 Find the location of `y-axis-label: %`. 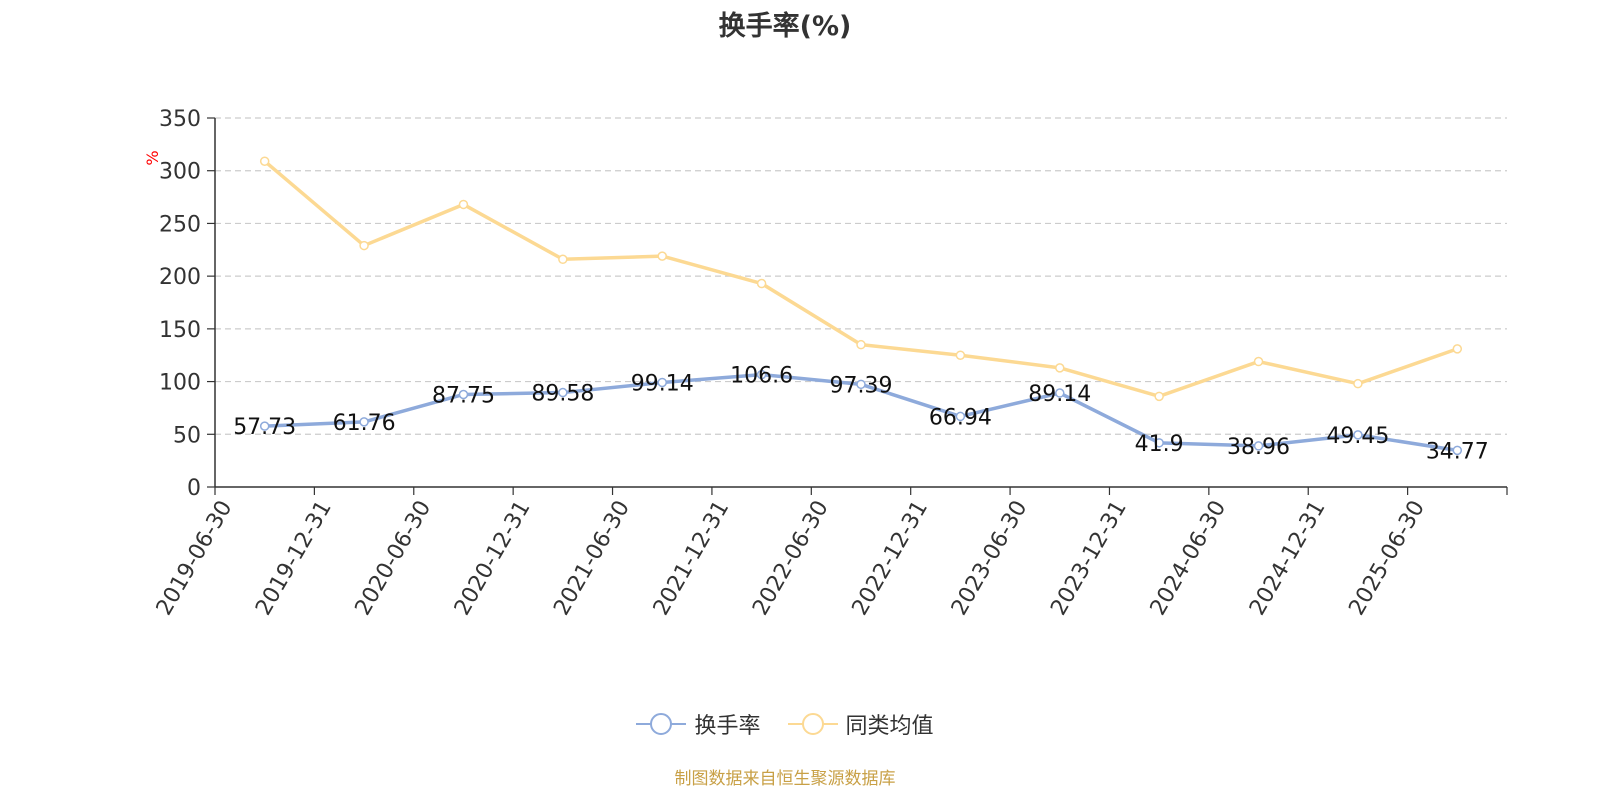

y-axis-label: % is located at coordinates (152, 157).